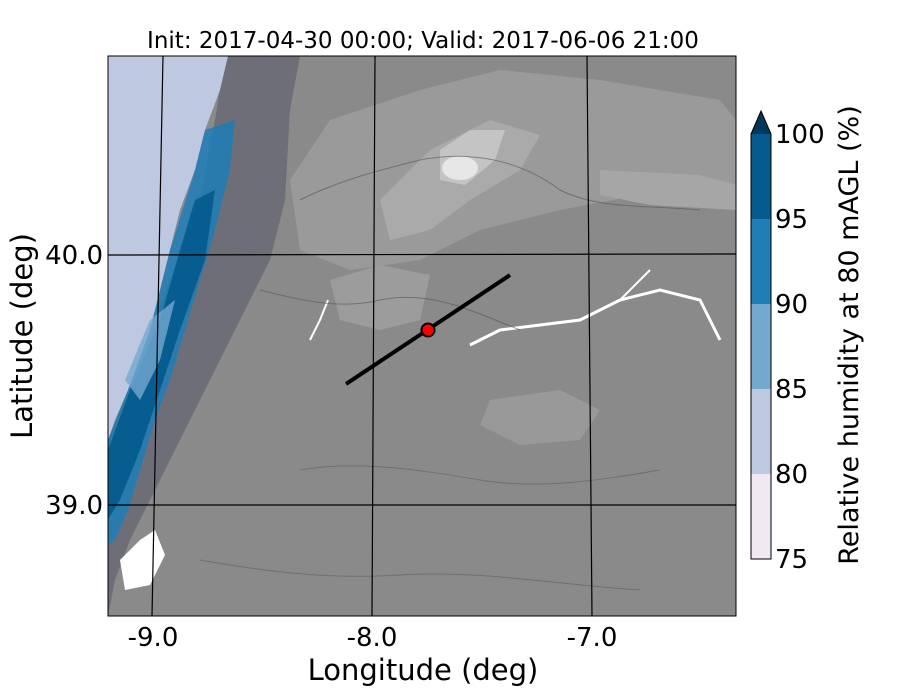  What do you see at coordinates (153, 638) in the screenshot?
I see `x-tick-label: -9.0` at bounding box center [153, 638].